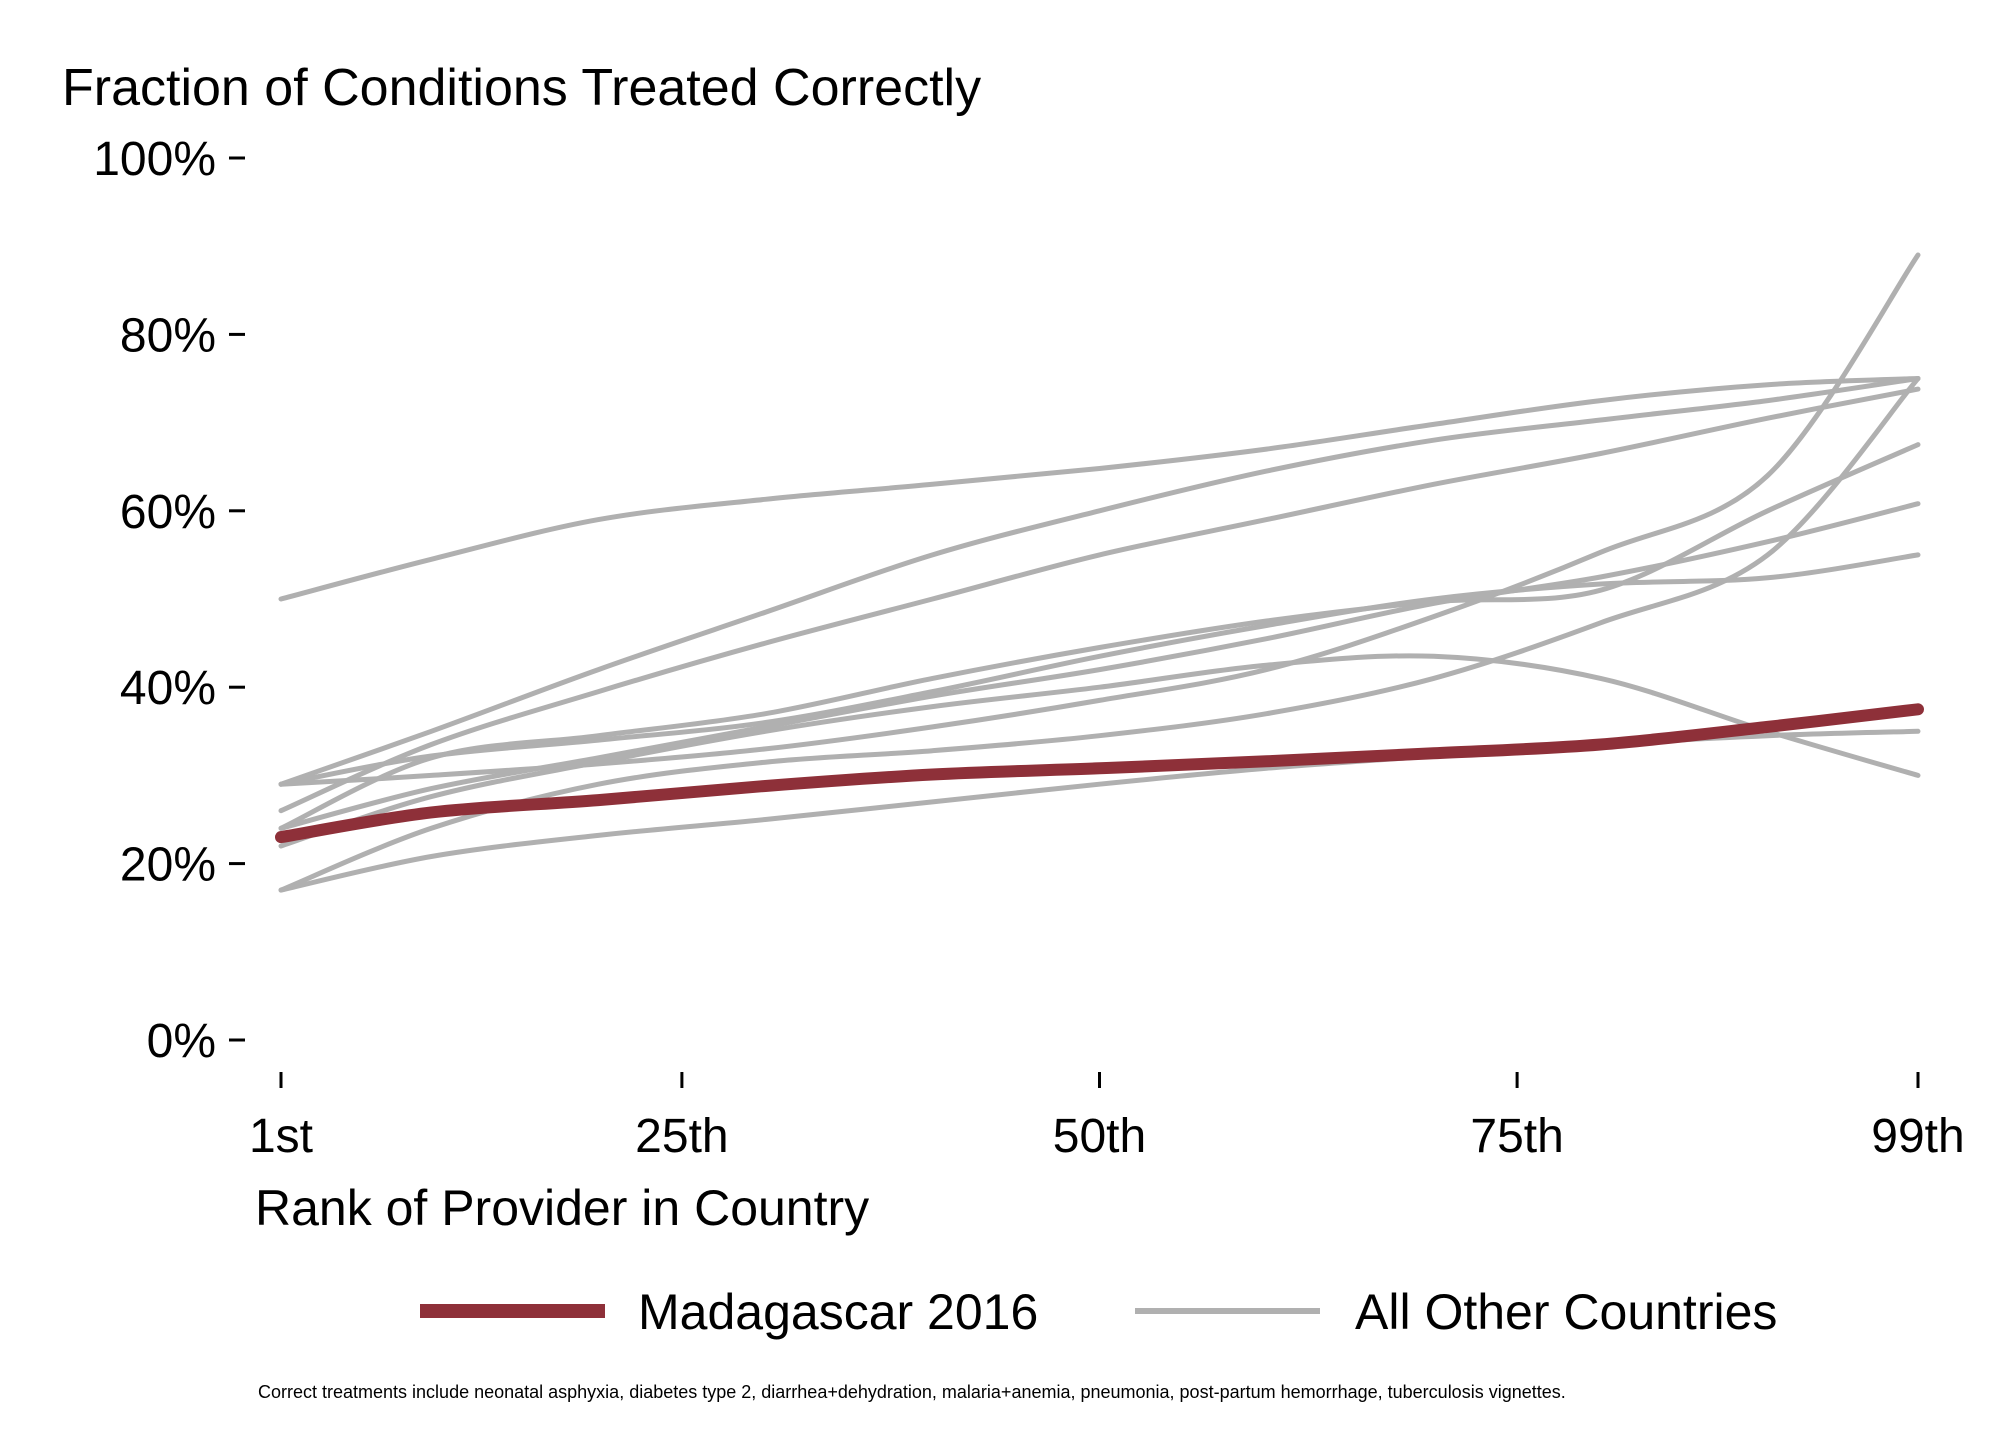  Describe the element at coordinates (181, 1041) in the screenshot. I see `y-tick-label: 0%` at that location.